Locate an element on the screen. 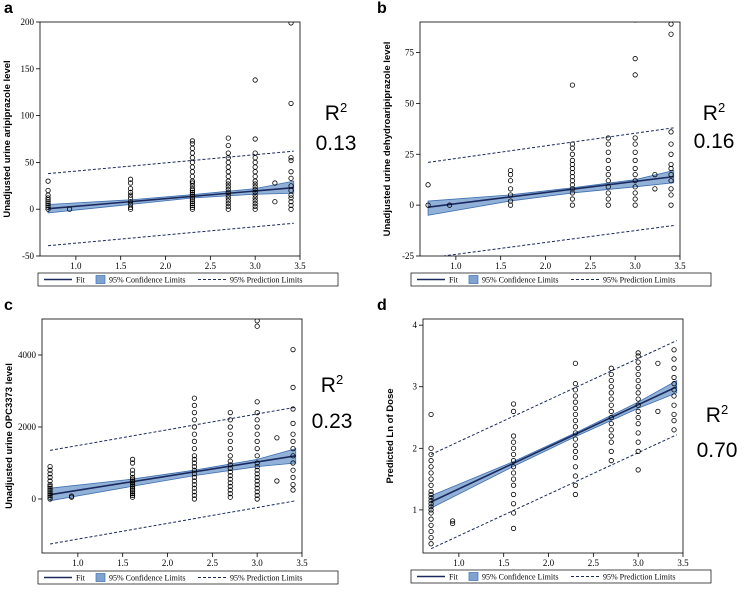  plot-area is located at coordinates (550, 139).